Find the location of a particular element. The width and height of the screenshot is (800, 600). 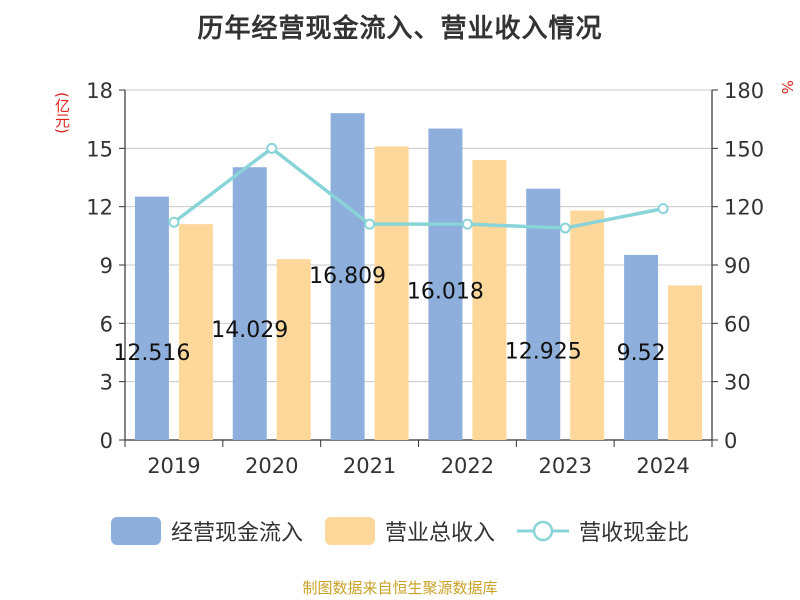

legend-item-cash-inflow: 经营现金流入 is located at coordinates (206, 531).